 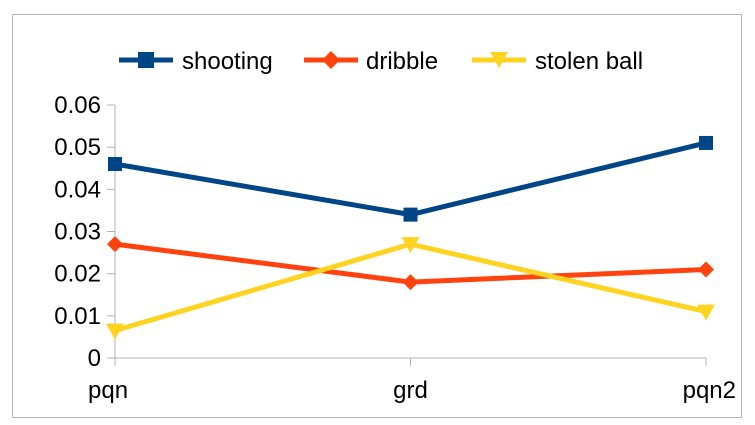 I want to click on x-tick-label: pqn2, so click(x=709, y=390).